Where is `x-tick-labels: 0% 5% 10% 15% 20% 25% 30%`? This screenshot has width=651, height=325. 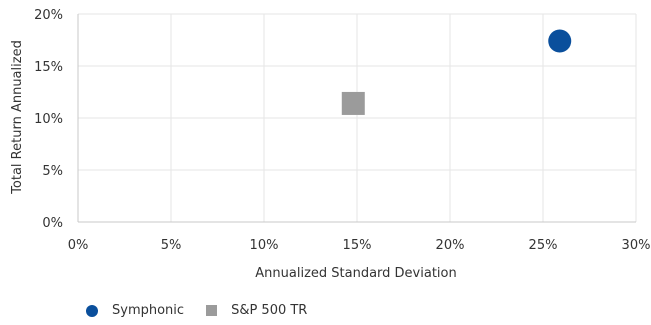
x-tick-labels: 0% 5% 10% 15% 20% 25% 30% is located at coordinates (359, 245).